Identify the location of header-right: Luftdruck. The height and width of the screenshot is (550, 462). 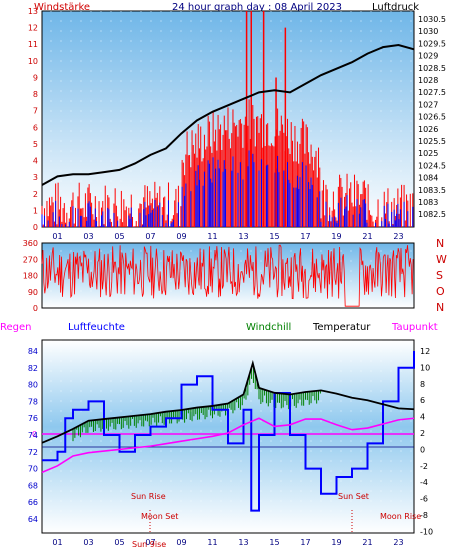
(395, 7).